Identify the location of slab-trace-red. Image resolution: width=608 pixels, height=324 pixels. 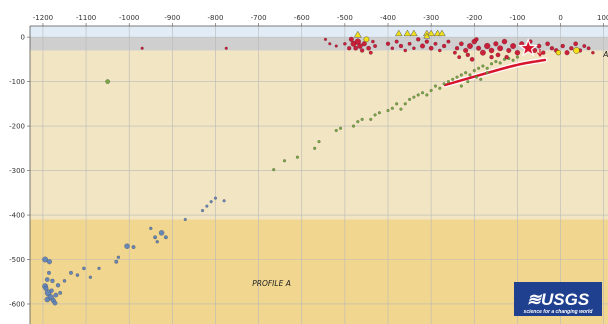
(495, 72).